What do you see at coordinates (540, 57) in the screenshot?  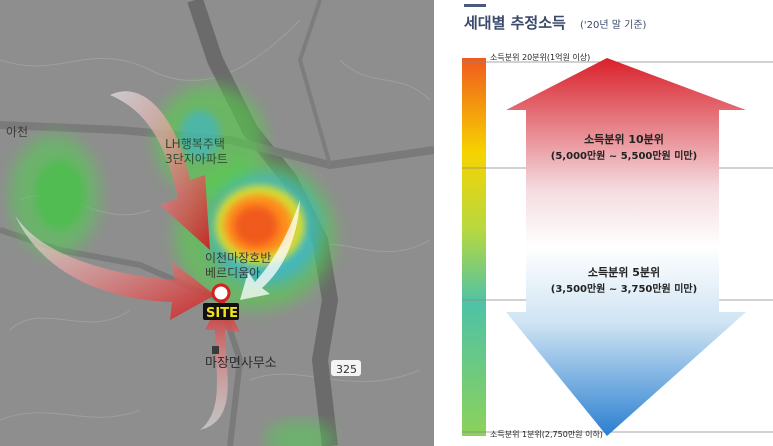 I see `top-scale-label: 소득분위 20분위(1억원 이상)` at bounding box center [540, 57].